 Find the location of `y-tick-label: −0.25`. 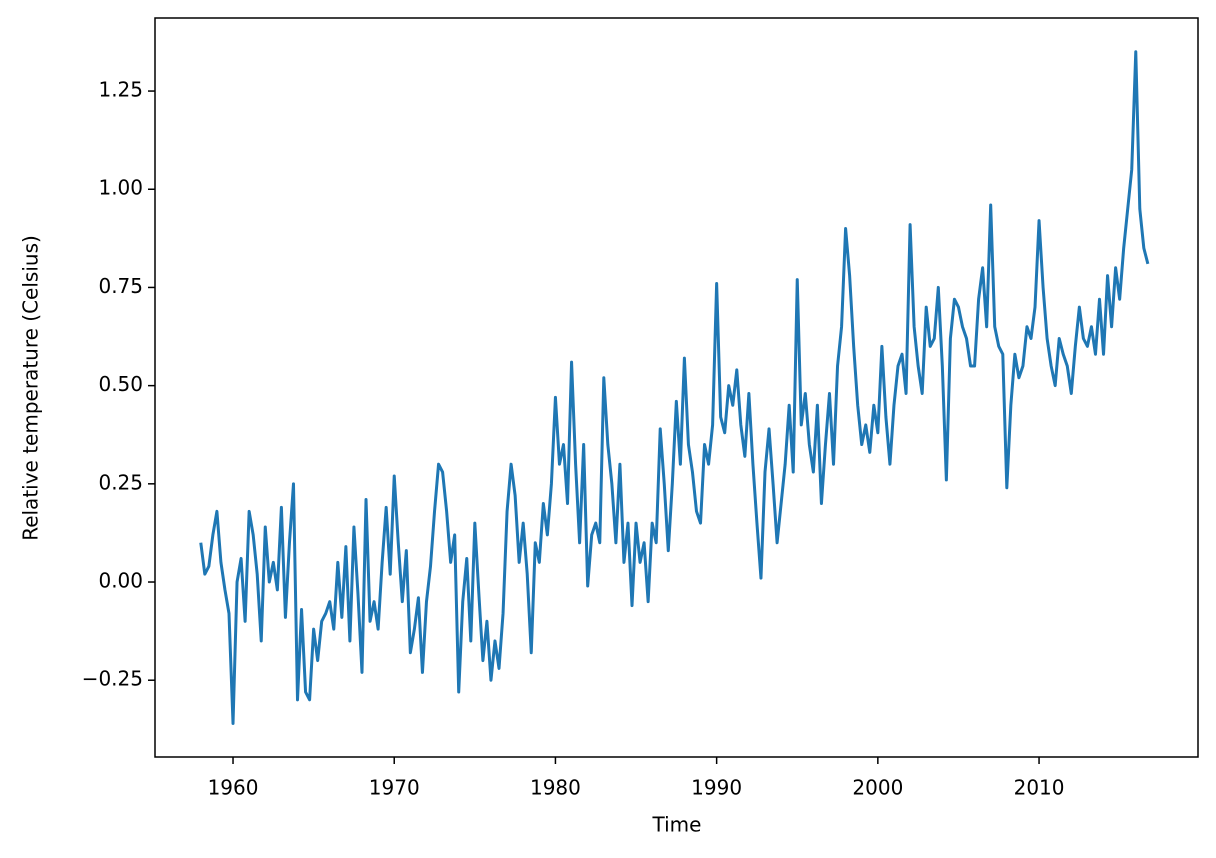

y-tick-label: −0.25 is located at coordinates (112, 679).